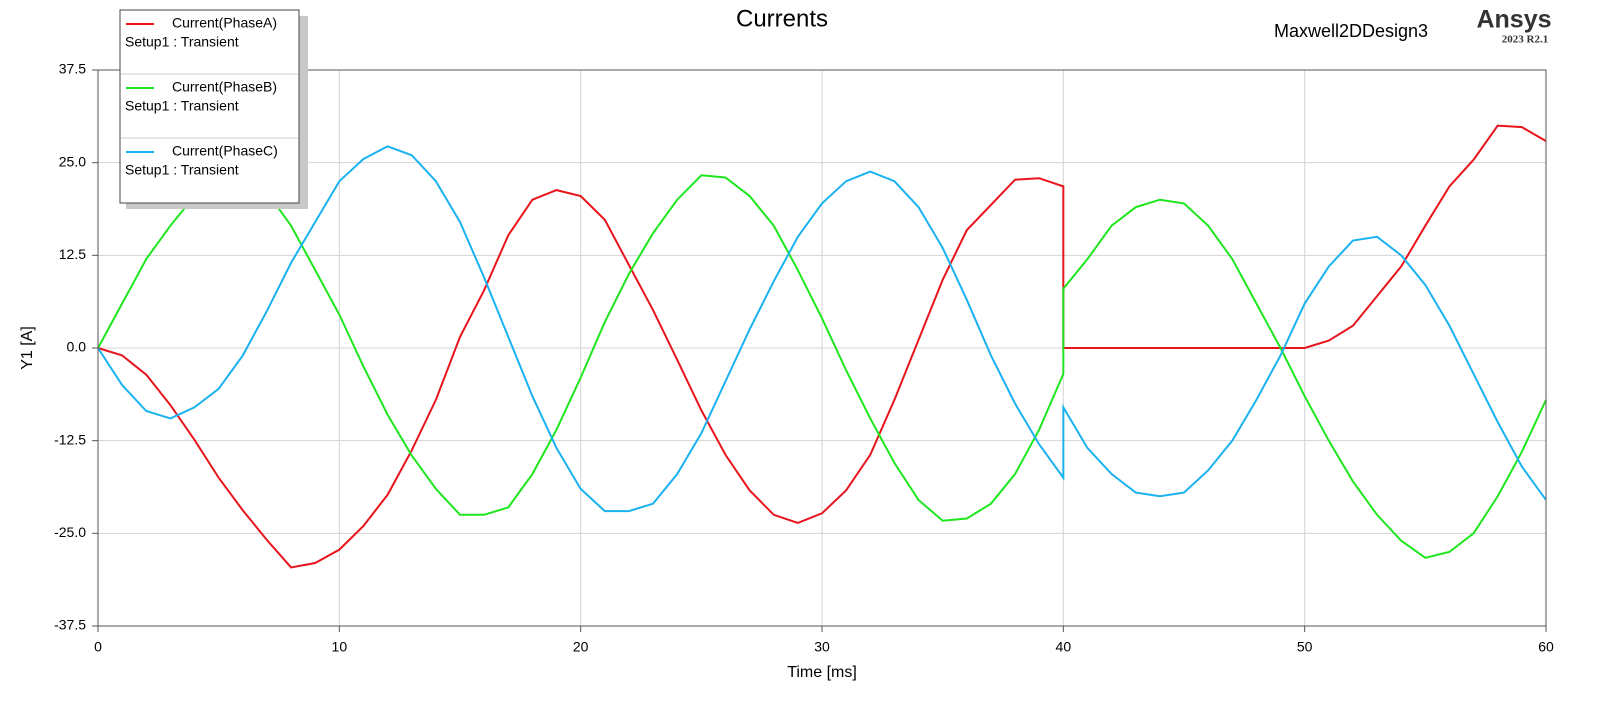 This screenshot has width=1607, height=707. What do you see at coordinates (1525, 40) in the screenshot?
I see `version: 2023 R2.1` at bounding box center [1525, 40].